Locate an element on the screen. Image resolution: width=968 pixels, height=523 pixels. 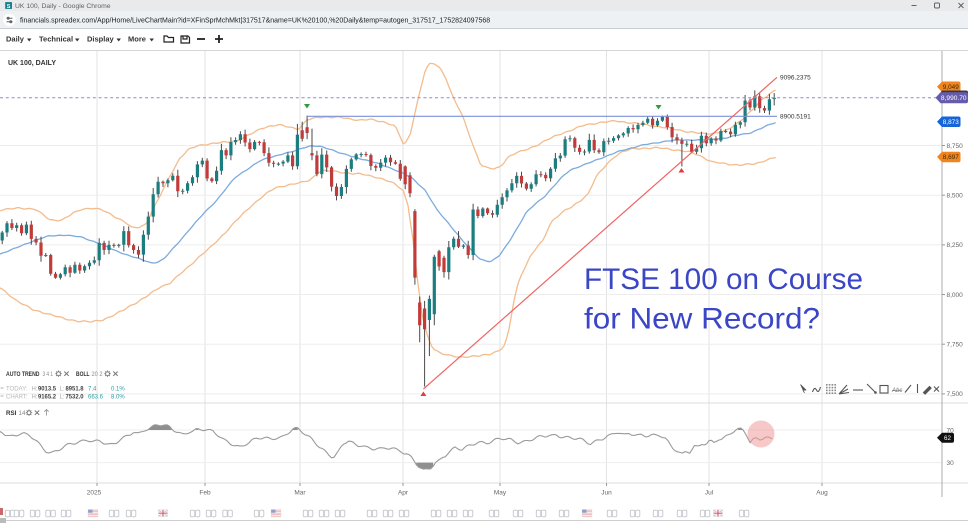
svg-text: 7,500 is located at coordinates (955, 394).